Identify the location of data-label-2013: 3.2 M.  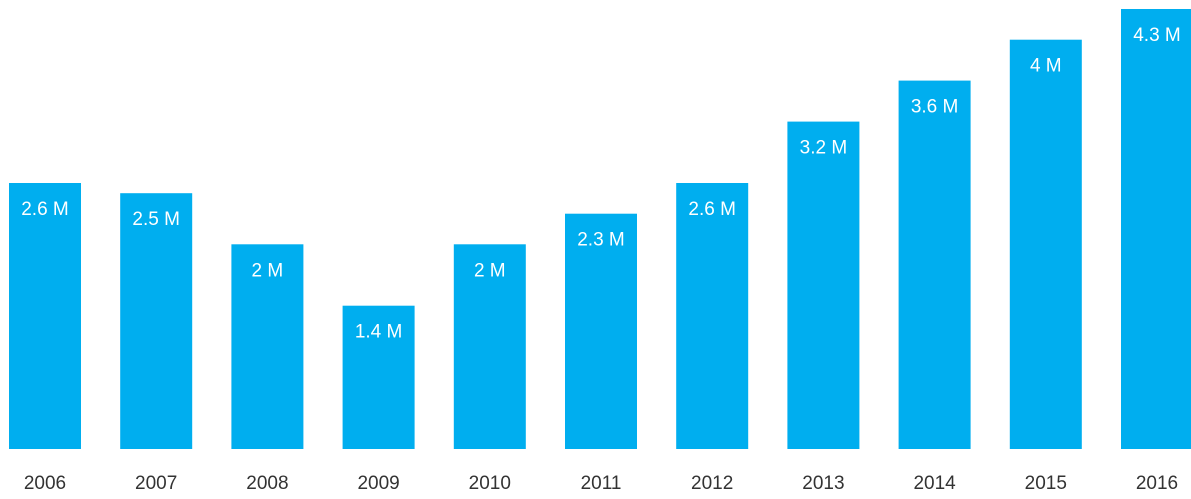
(824, 148).